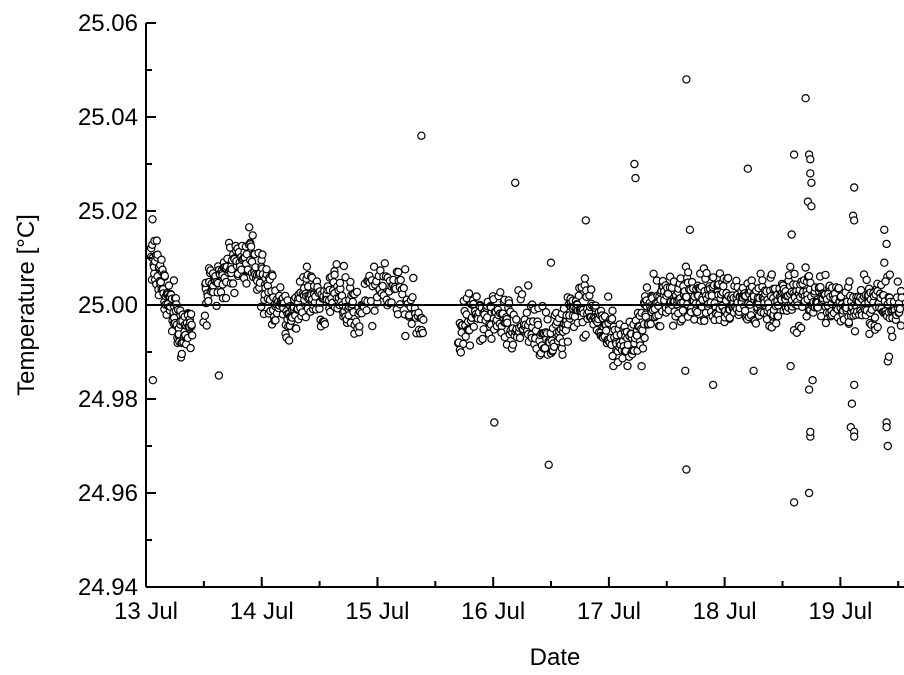 This screenshot has height=675, width=904. Describe the element at coordinates (108, 23) in the screenshot. I see `y-tick-label: 25.06` at that location.